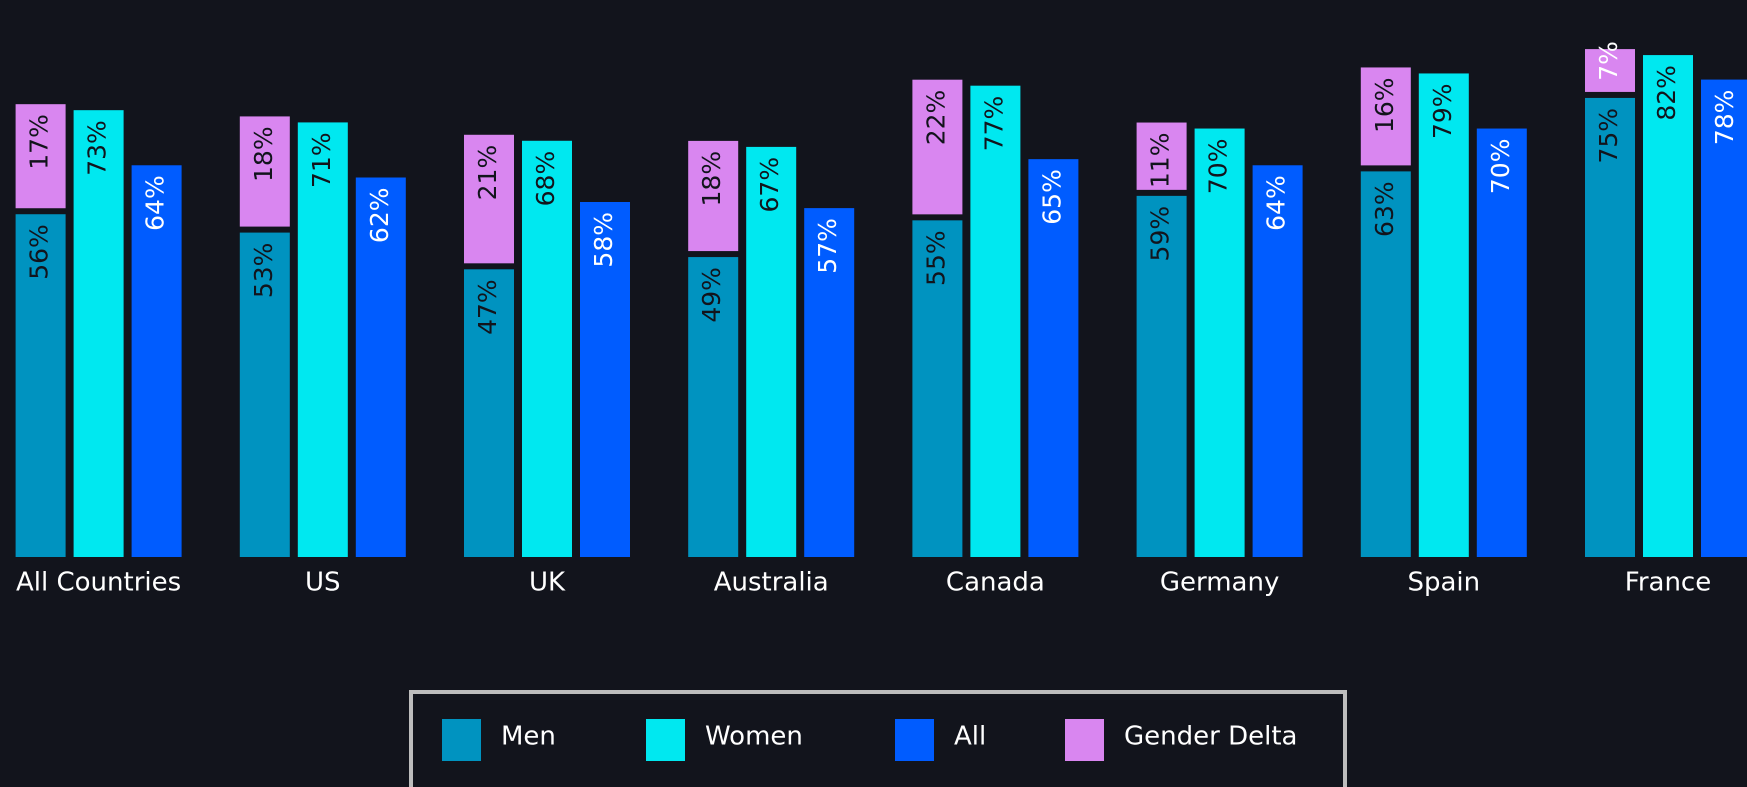 The width and height of the screenshot is (1747, 787). Describe the element at coordinates (487, 173) in the screenshot. I see `data-label: 21%` at that location.